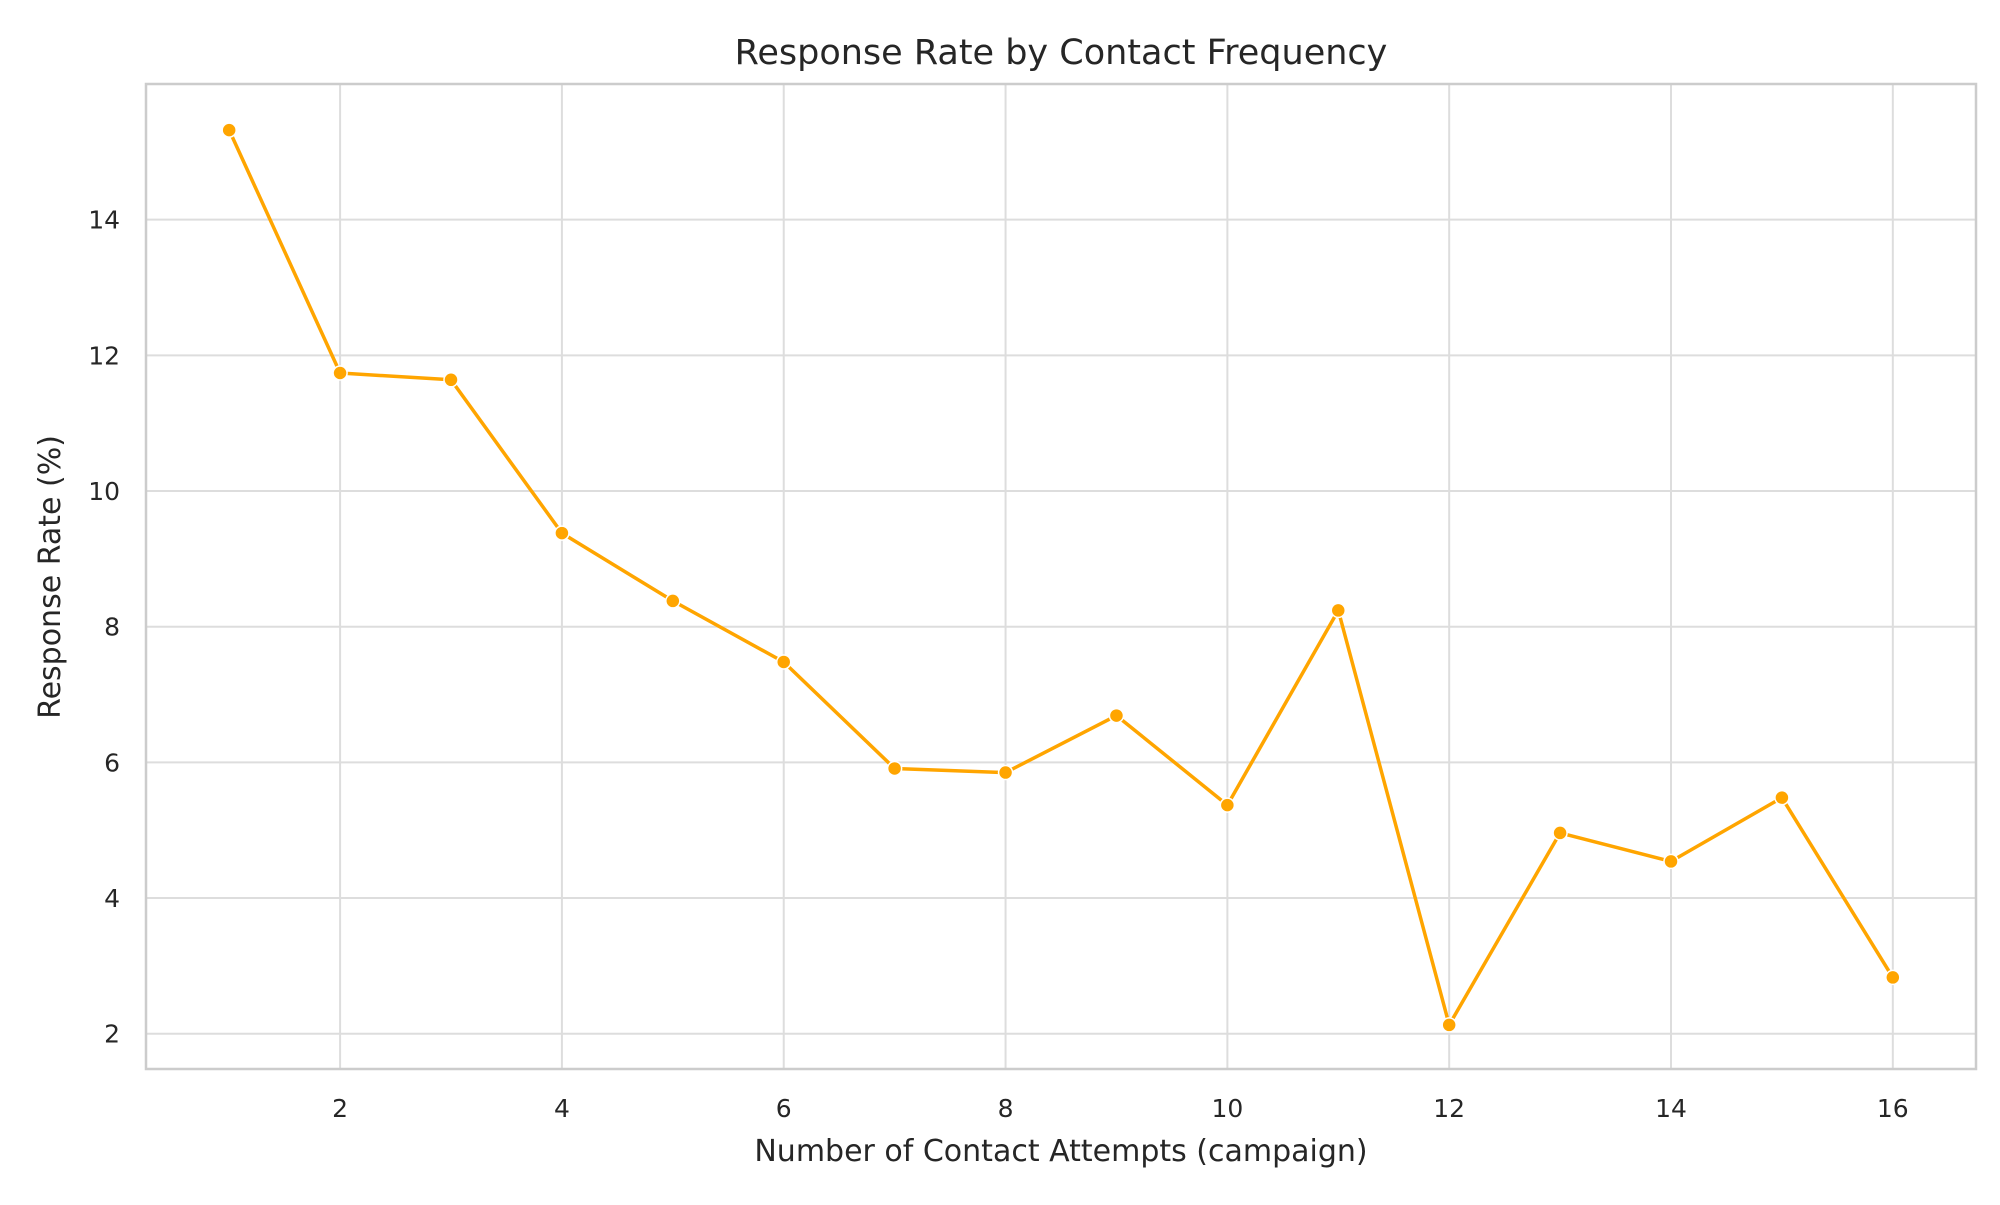 This screenshot has height=1205, width=2000. I want to click on y-tick-label: 8, so click(112, 627).